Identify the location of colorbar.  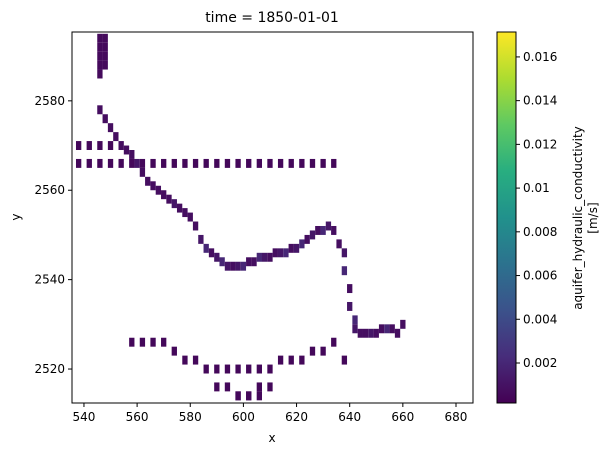
(506, 217).